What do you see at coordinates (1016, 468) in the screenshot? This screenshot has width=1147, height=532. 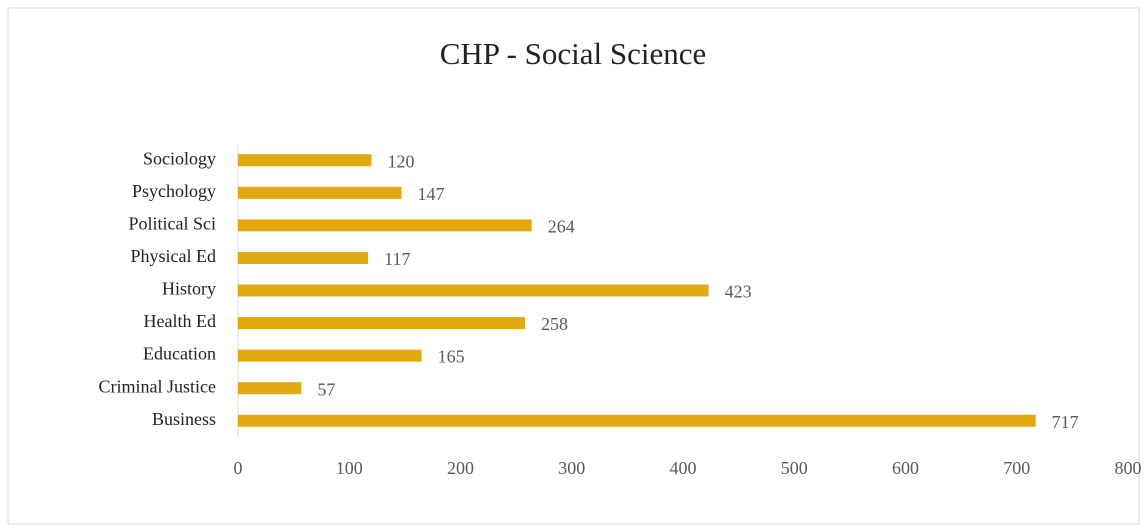 I see `x-tick-label: 700` at bounding box center [1016, 468].